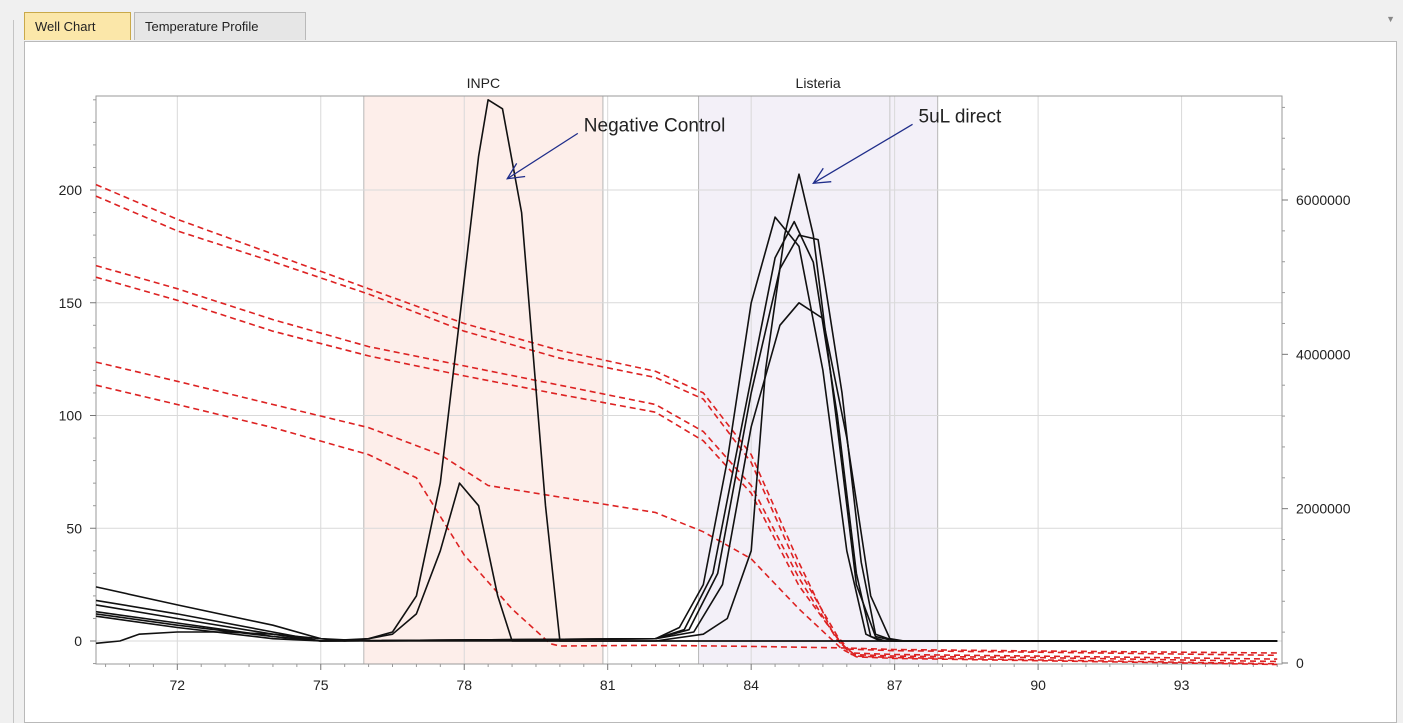 Image resolution: width=1403 pixels, height=723 pixels. I want to click on left-panel-edge, so click(9, 361).